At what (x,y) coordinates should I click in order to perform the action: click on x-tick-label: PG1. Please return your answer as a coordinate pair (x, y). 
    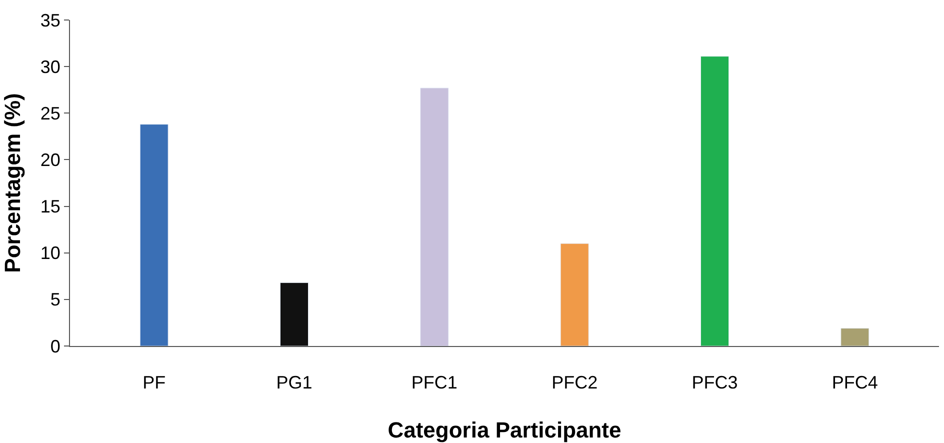
    Looking at the image, I should click on (294, 382).